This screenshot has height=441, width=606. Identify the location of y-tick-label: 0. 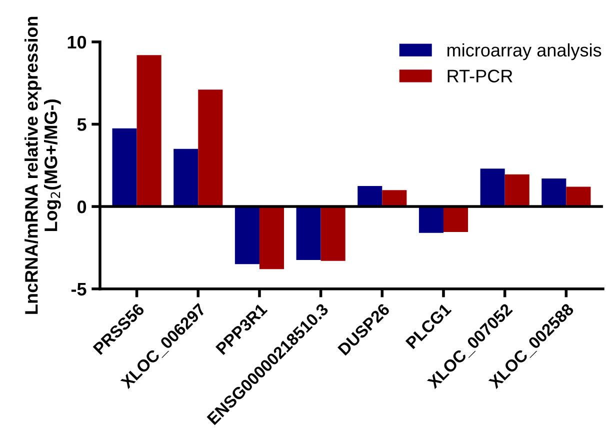
(81, 207).